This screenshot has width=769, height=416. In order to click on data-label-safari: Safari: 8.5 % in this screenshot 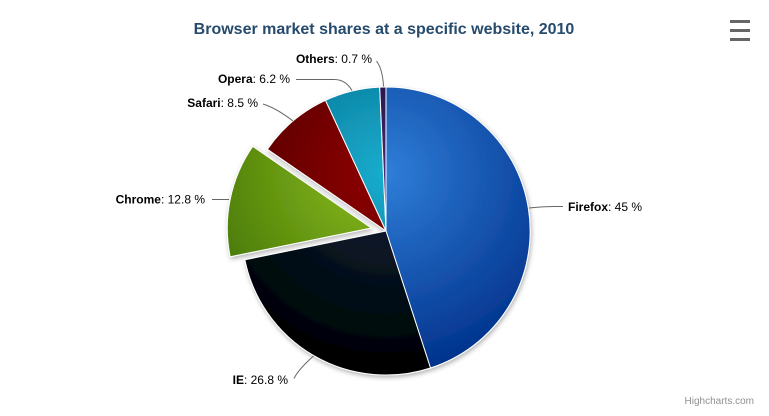, I will do `click(222, 103)`.